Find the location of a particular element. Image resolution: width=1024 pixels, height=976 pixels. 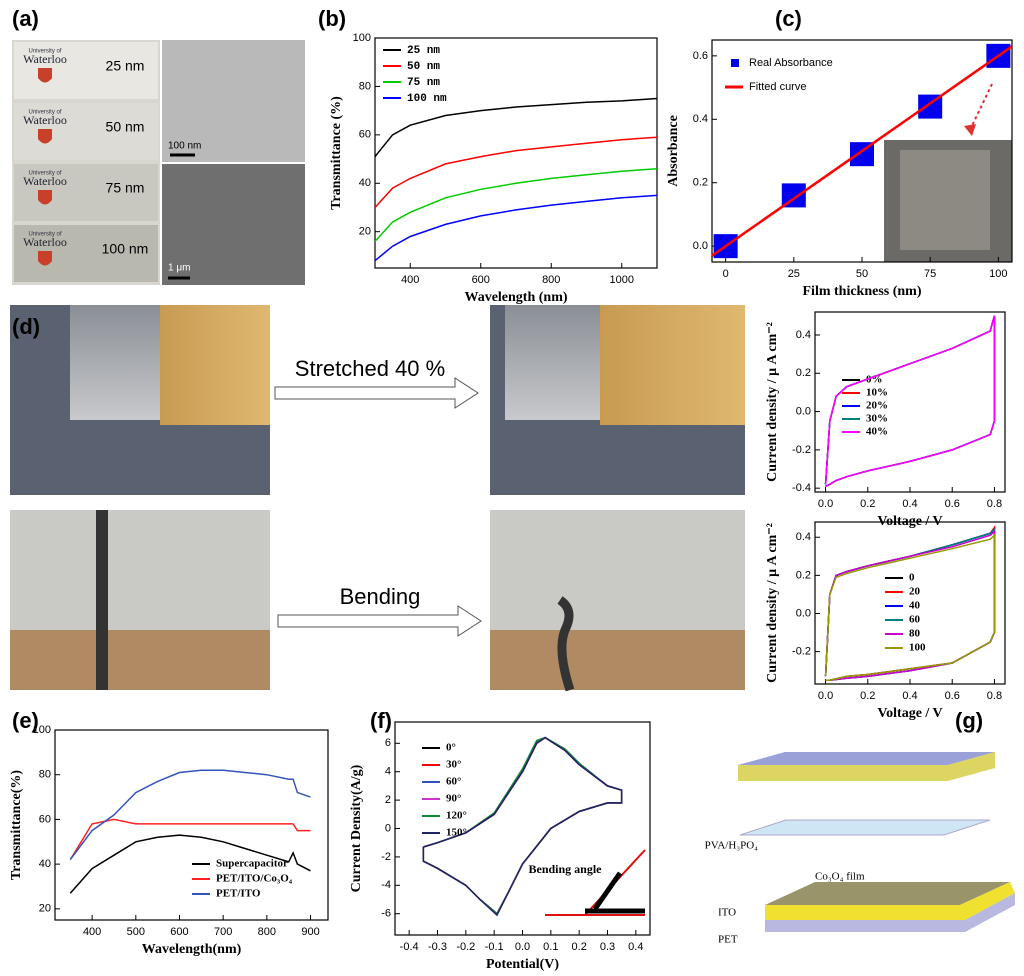

x-tick-label: 800 is located at coordinates (267, 932).